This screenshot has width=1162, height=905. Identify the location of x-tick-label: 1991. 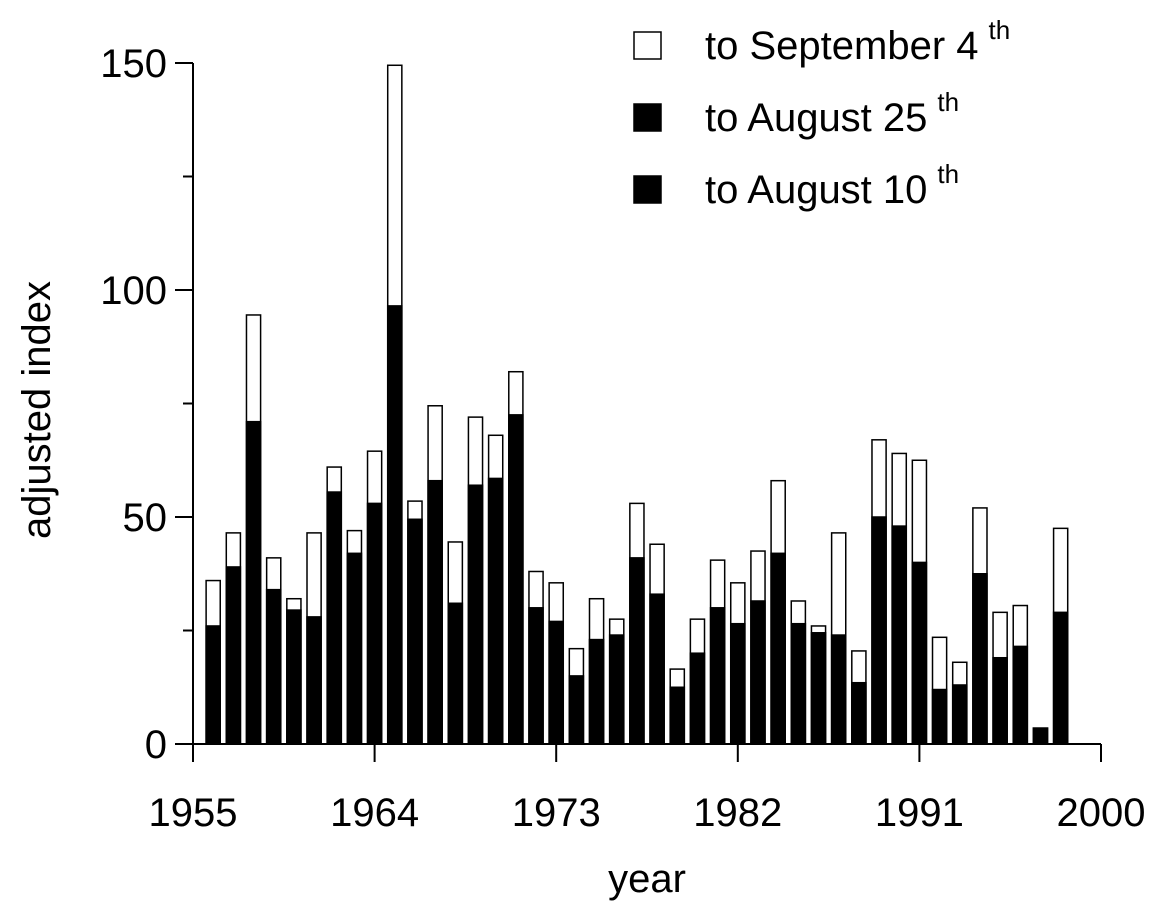
(919, 813).